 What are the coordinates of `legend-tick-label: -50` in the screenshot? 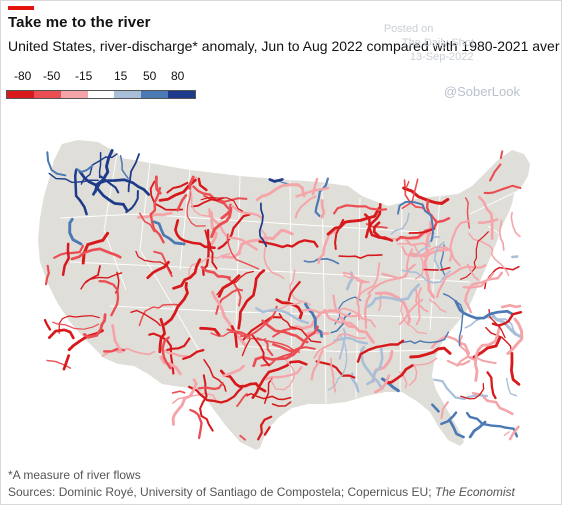 It's located at (52, 76).